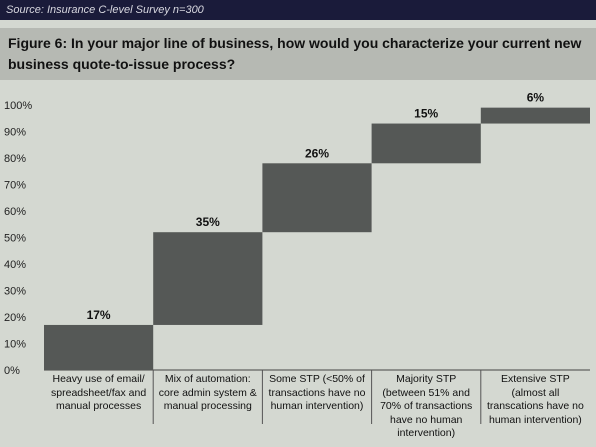  I want to click on data-label: 26%, so click(317, 153).